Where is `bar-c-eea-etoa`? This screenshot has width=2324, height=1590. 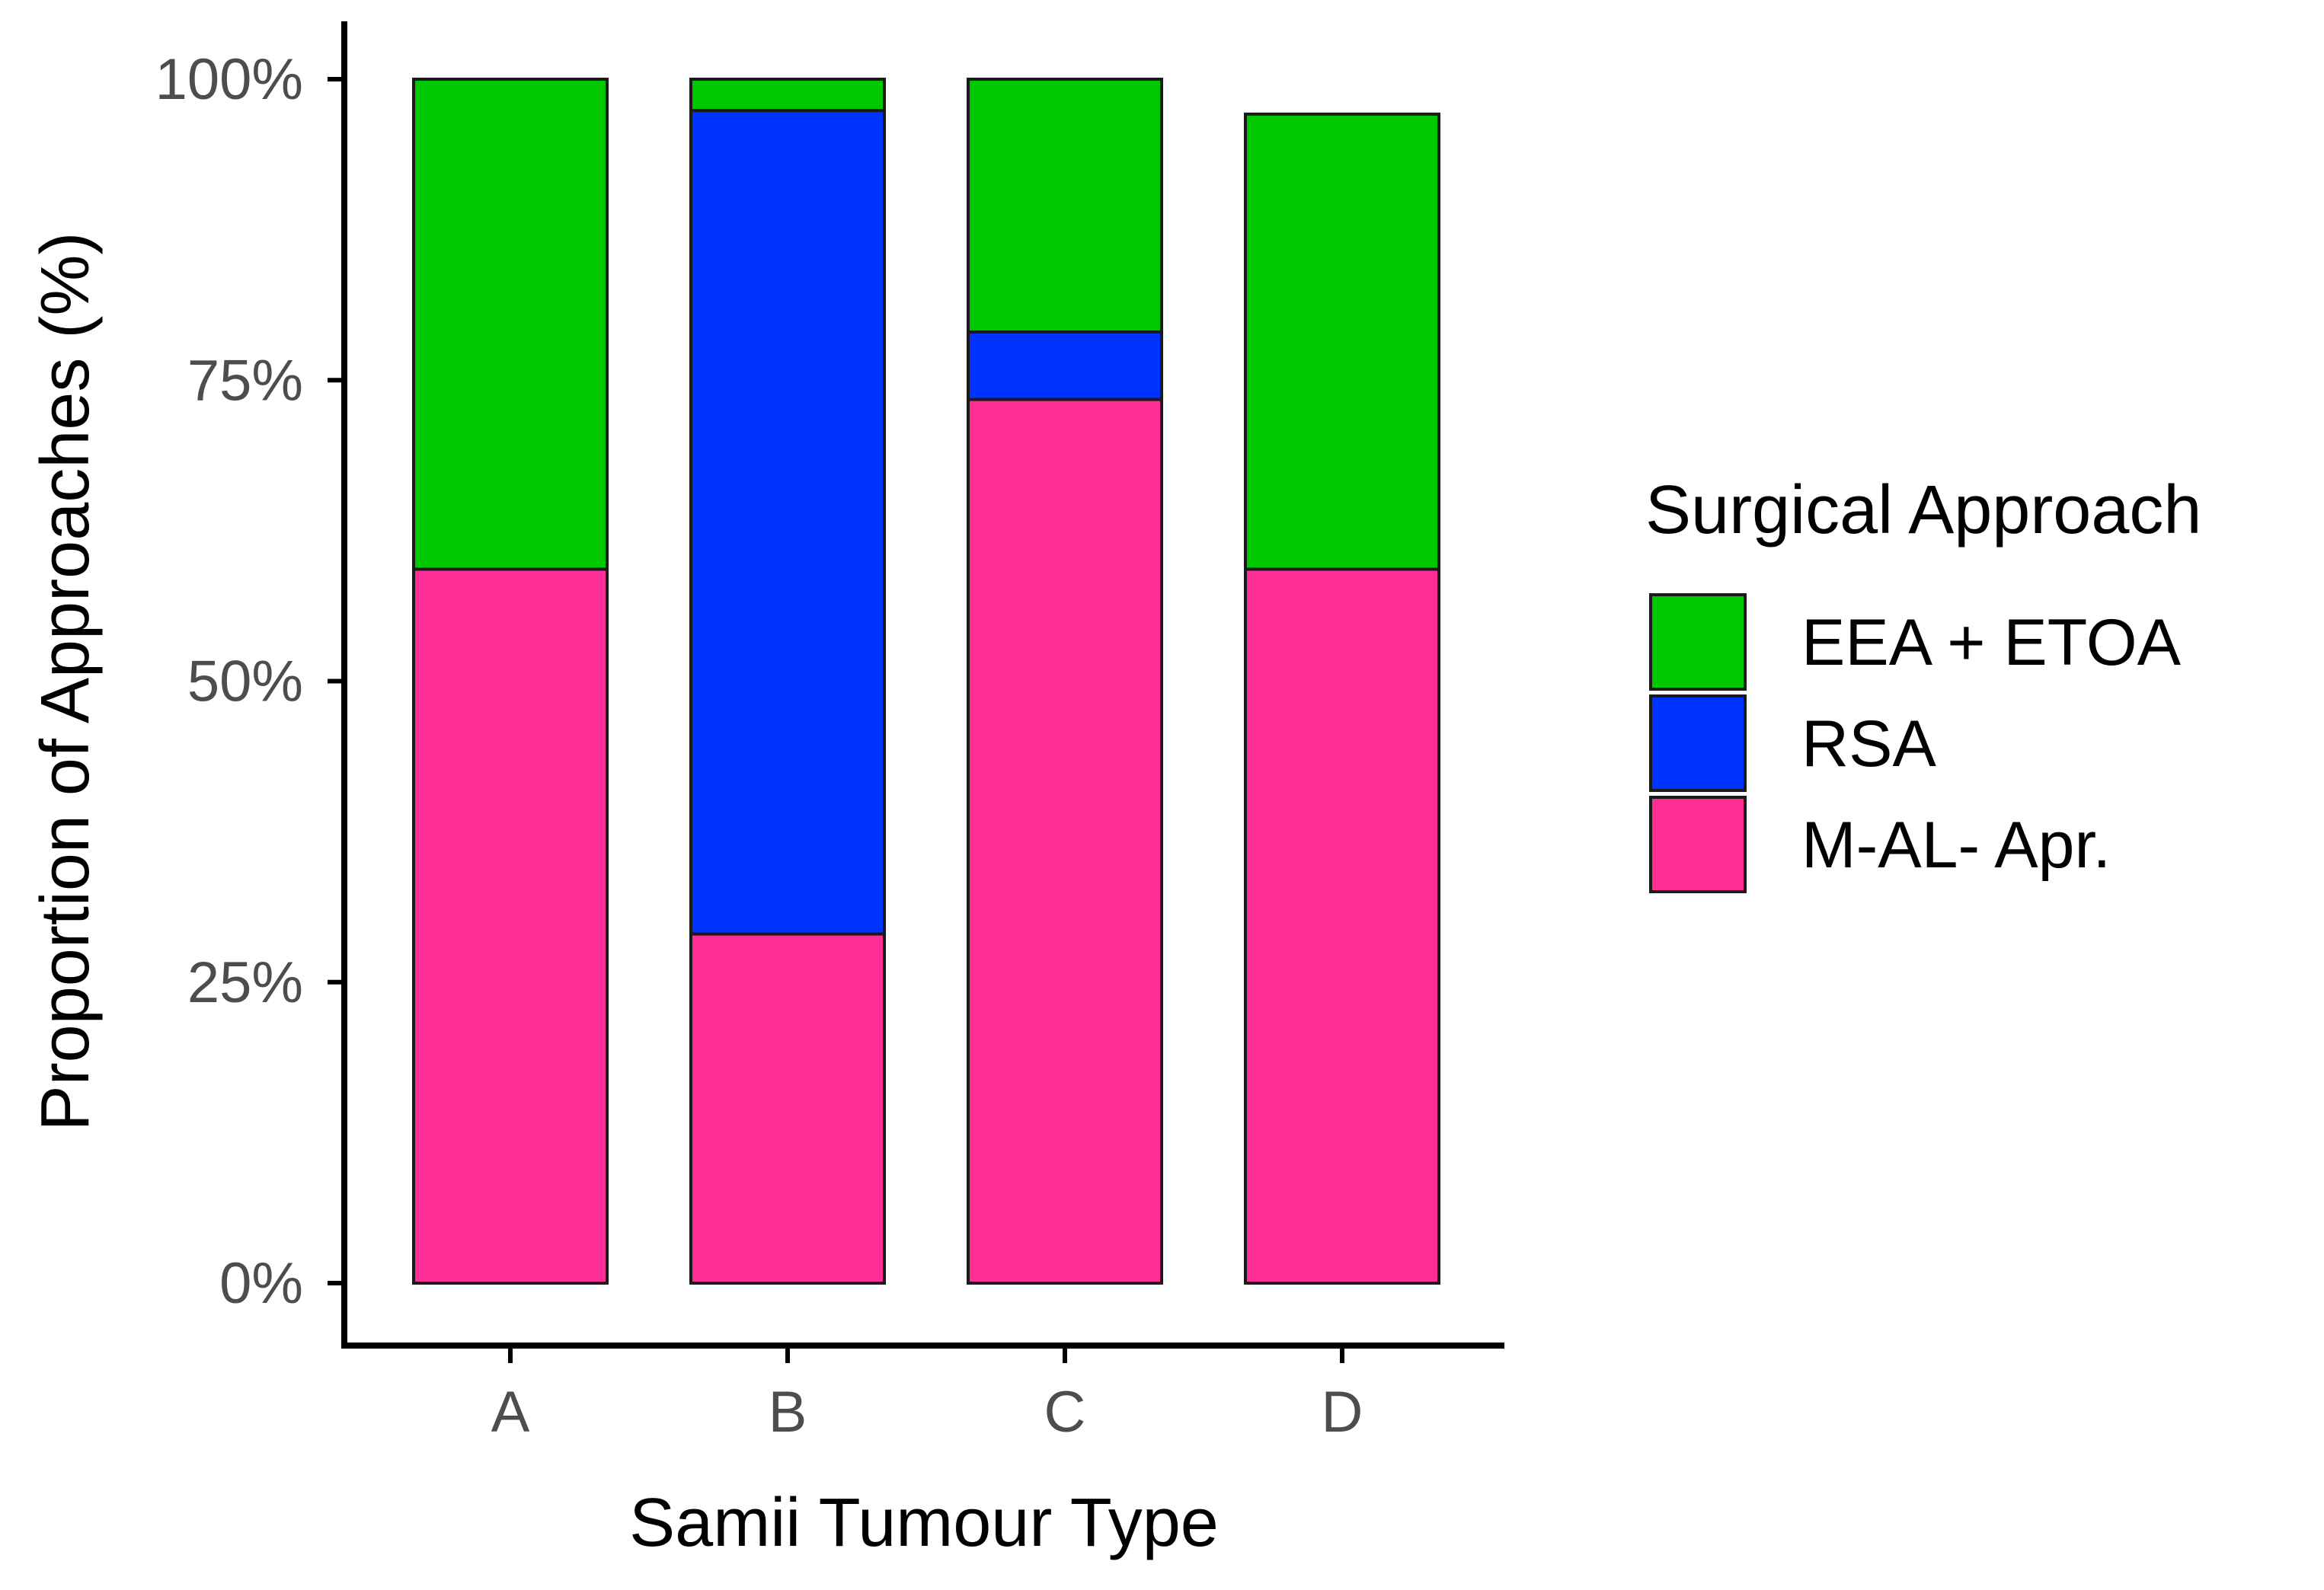 bar-c-eea-etoa is located at coordinates (1065, 206).